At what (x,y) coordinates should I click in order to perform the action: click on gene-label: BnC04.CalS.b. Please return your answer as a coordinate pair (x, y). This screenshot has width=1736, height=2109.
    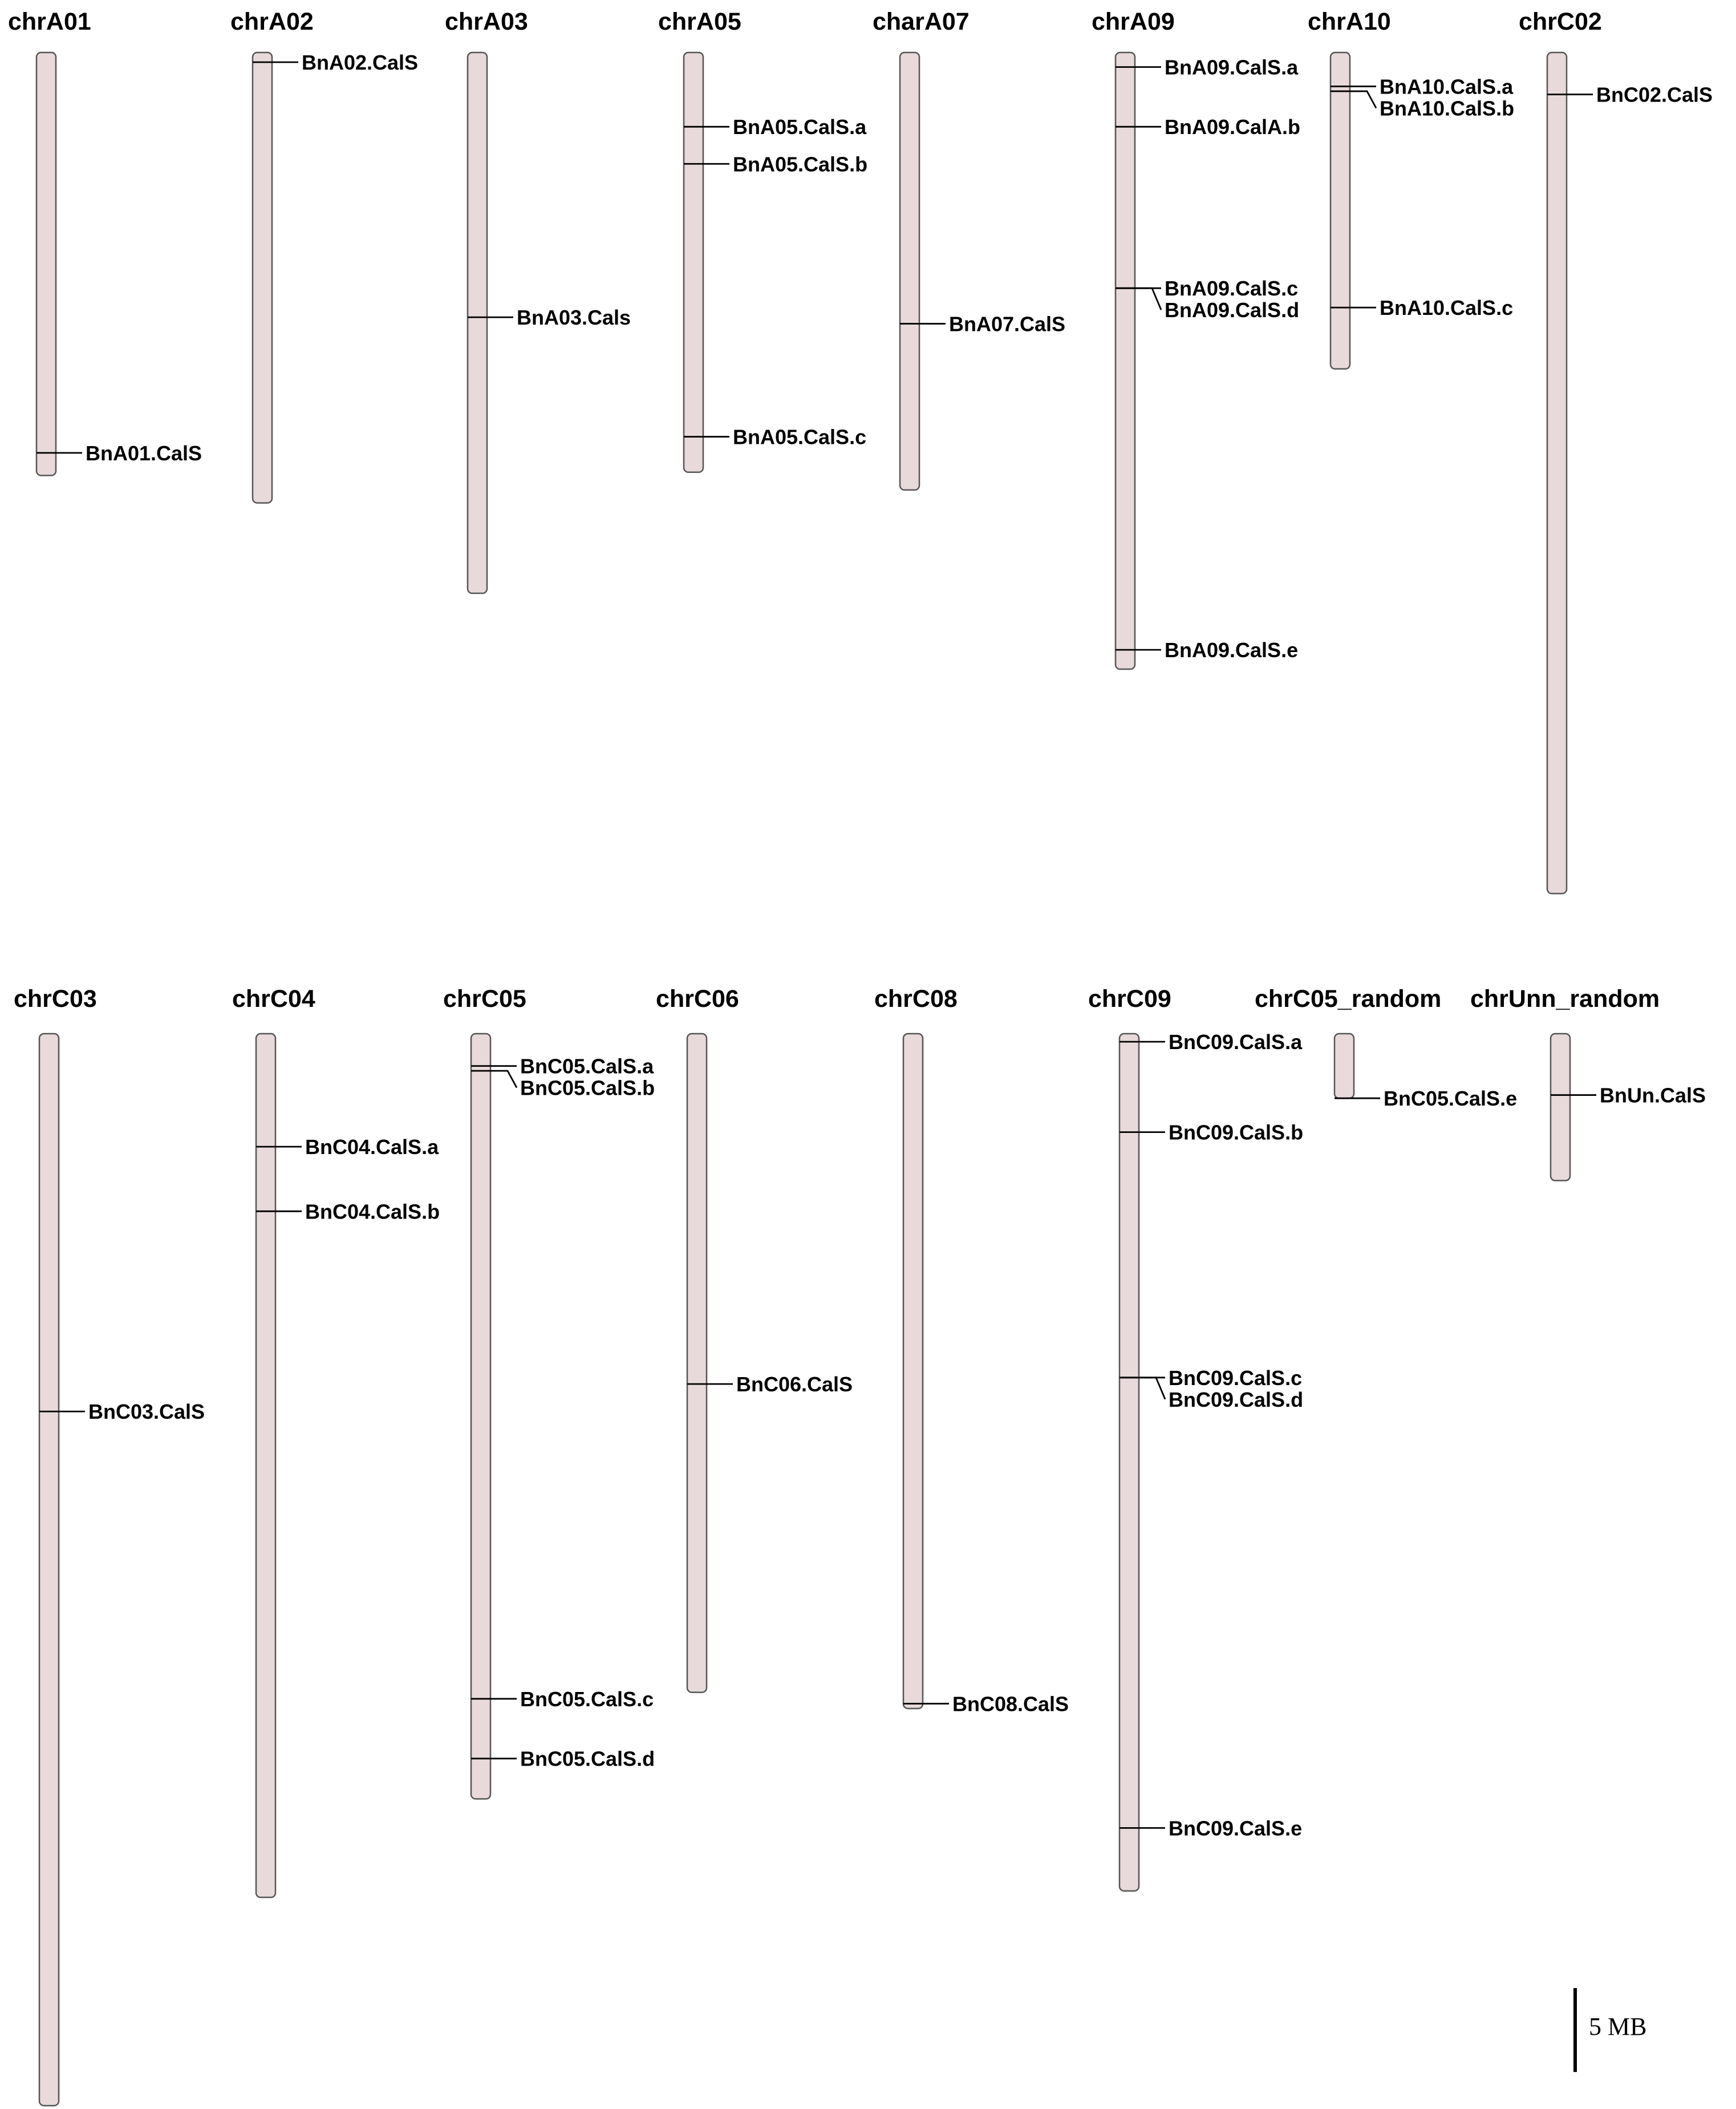
    Looking at the image, I should click on (372, 1211).